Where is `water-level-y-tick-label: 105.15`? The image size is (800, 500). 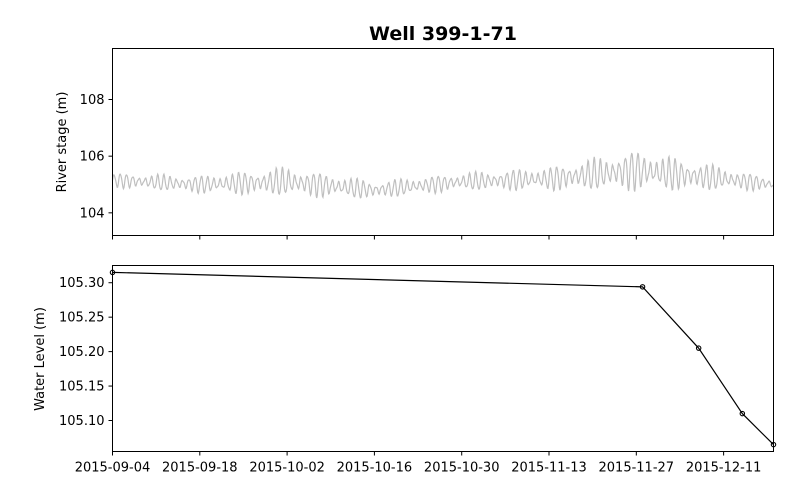 water-level-y-tick-label: 105.15 is located at coordinates (82, 387).